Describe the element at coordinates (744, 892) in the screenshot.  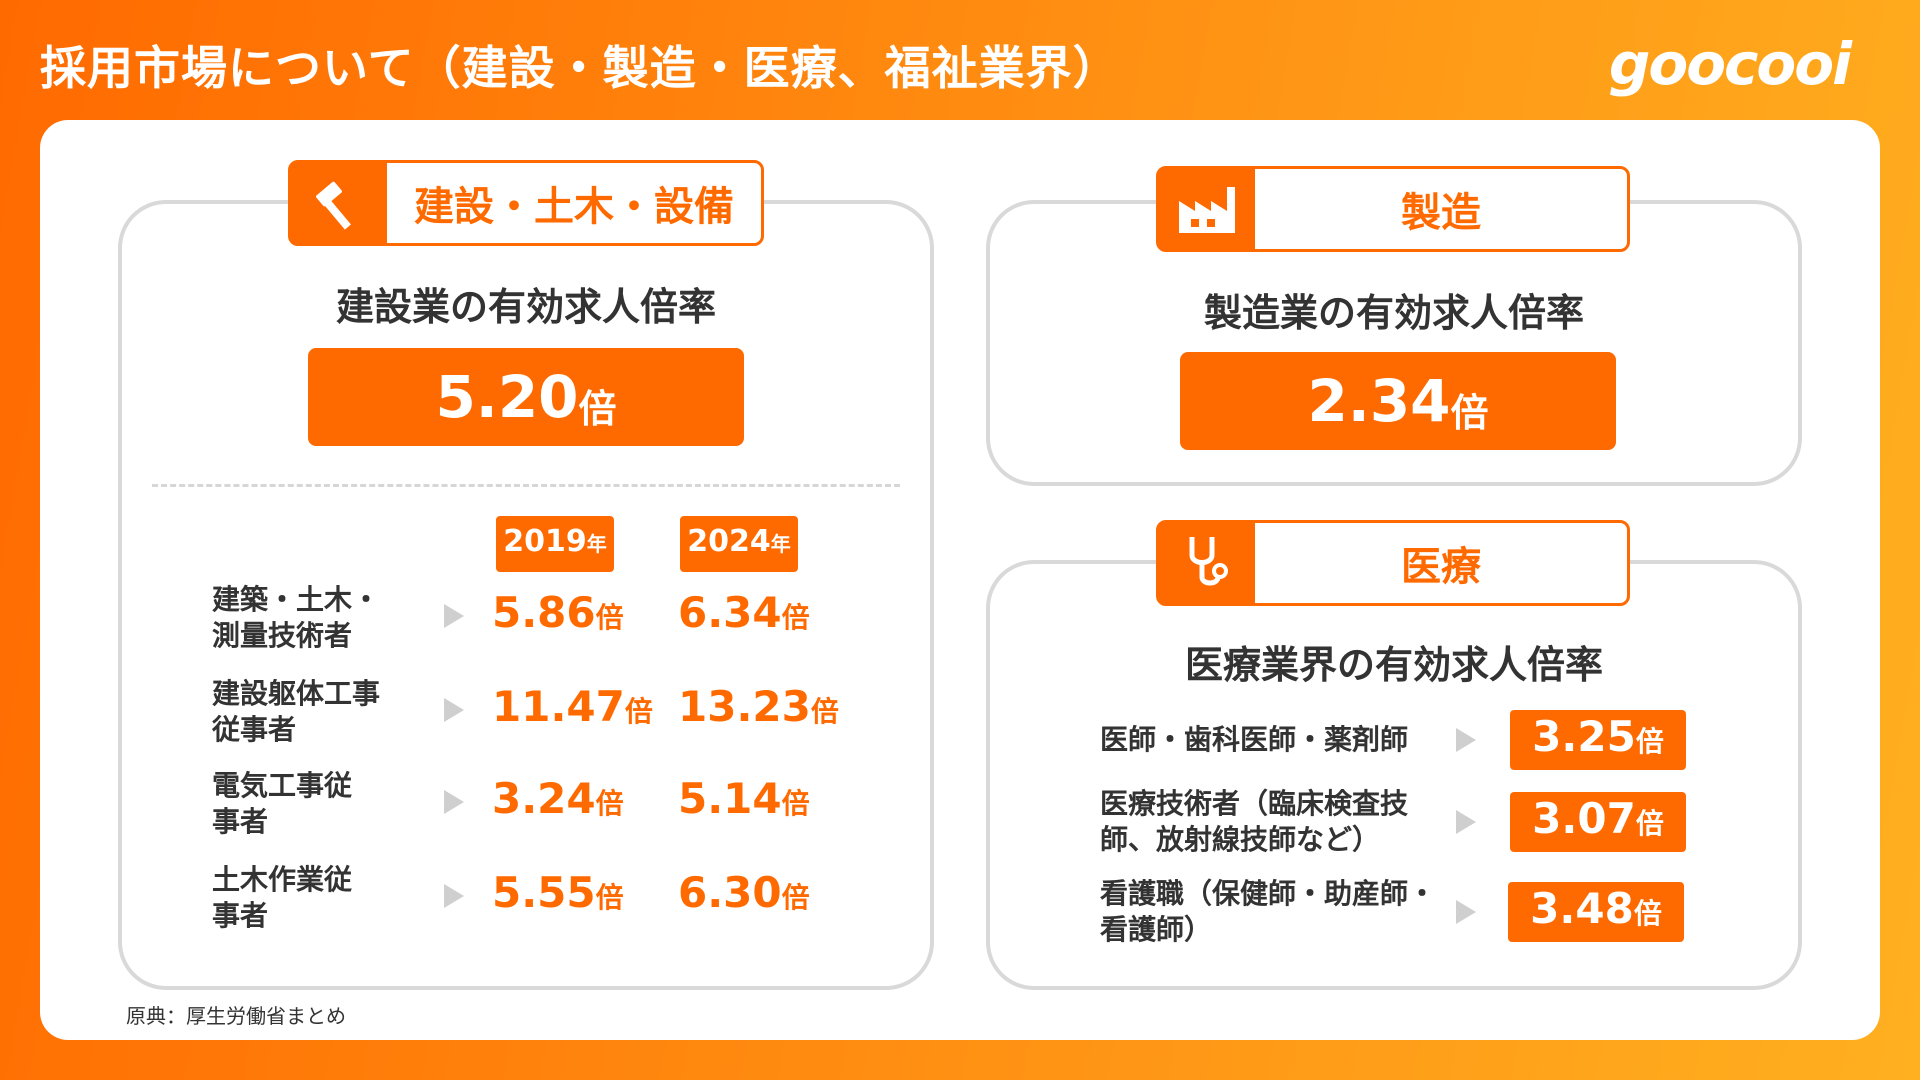
I see `value-2024: 6.30倍` at that location.